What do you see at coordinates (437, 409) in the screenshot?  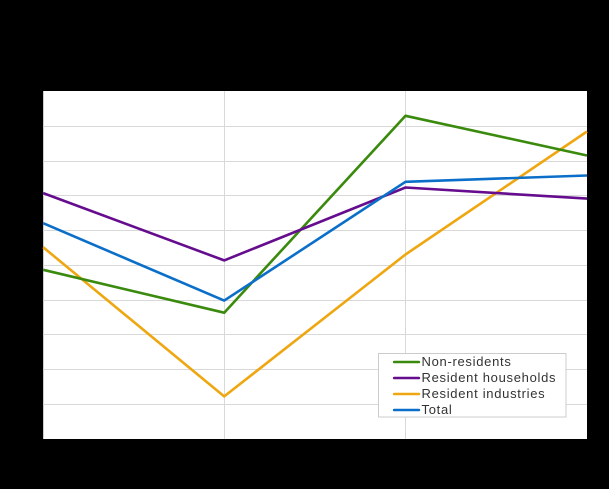 I see `svg-text: Total` at bounding box center [437, 409].